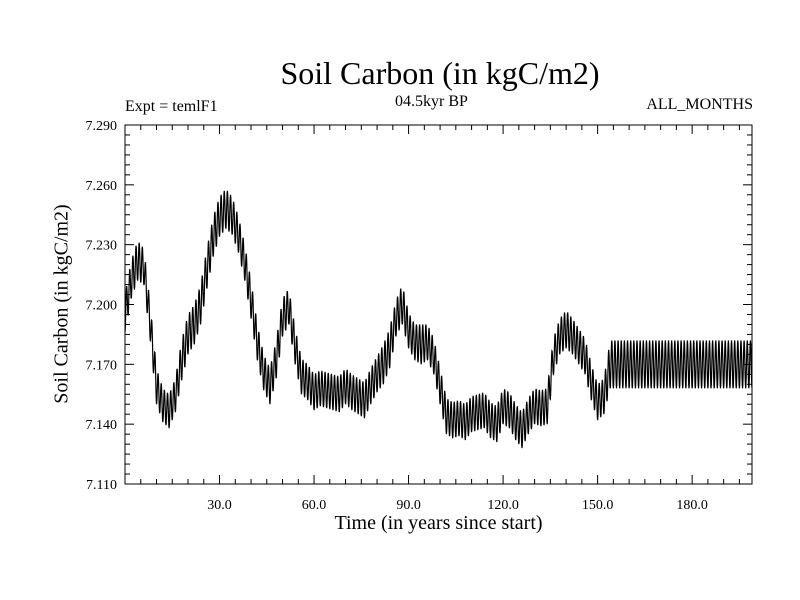  Describe the element at coordinates (219, 505) in the screenshot. I see `x-tick-label: 30.0` at that location.